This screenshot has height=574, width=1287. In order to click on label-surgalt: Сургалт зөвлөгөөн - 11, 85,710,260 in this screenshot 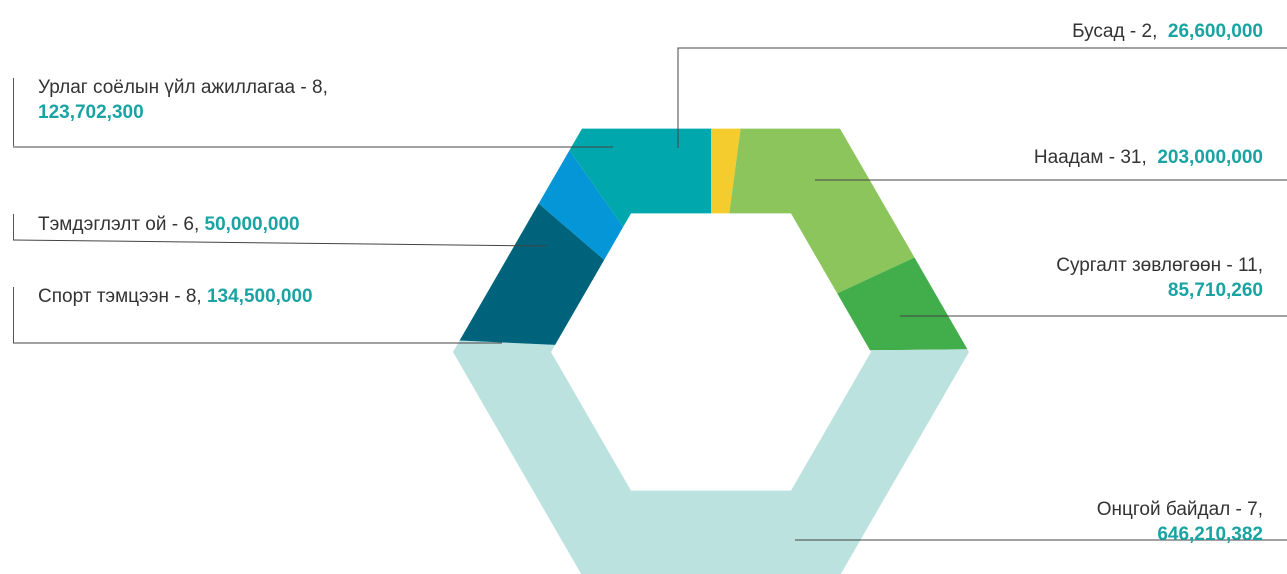, I will do `click(1159, 278)`.